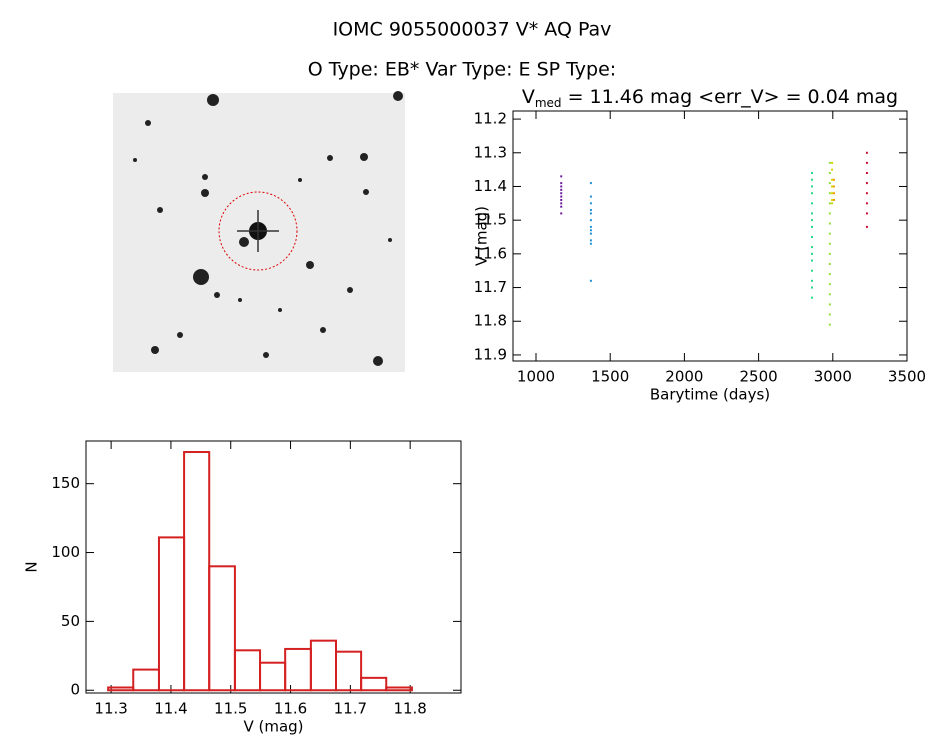 This screenshot has height=751, width=944. Describe the element at coordinates (70, 621) in the screenshot. I see `y-tick-label: 50` at that location.